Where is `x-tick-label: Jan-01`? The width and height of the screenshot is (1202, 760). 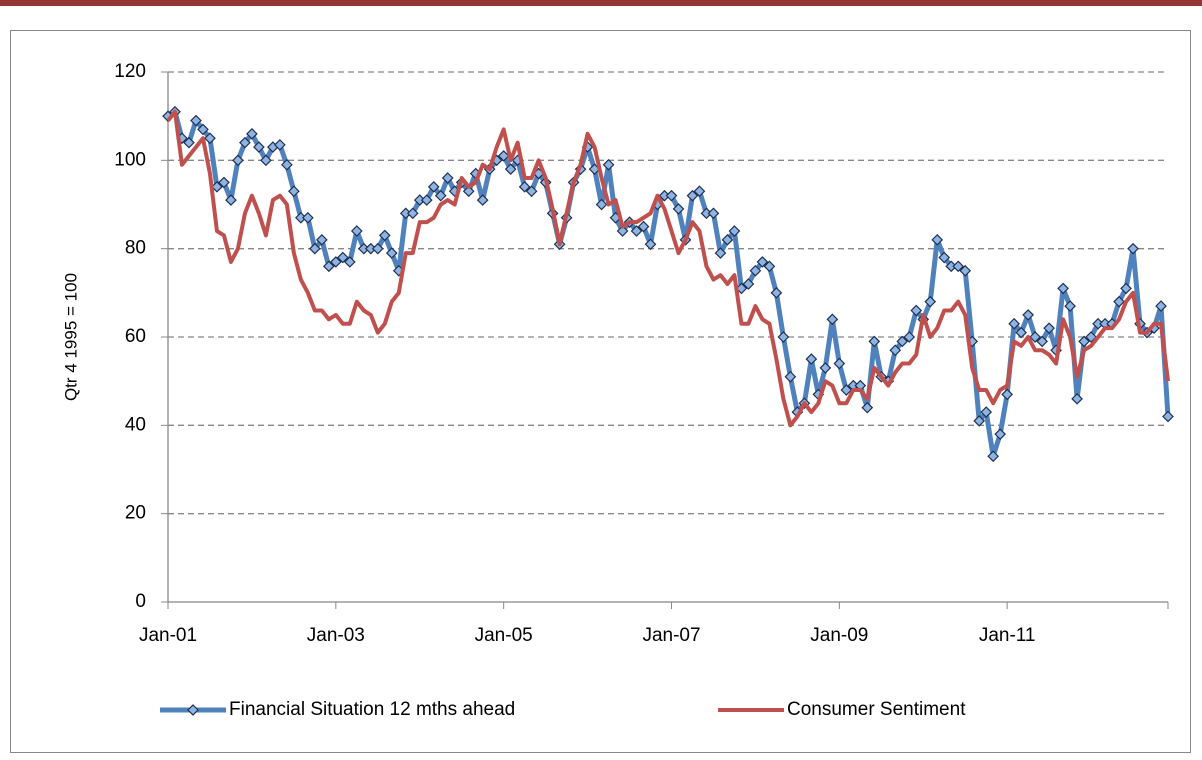
x-tick-label: Jan-01 is located at coordinates (168, 635).